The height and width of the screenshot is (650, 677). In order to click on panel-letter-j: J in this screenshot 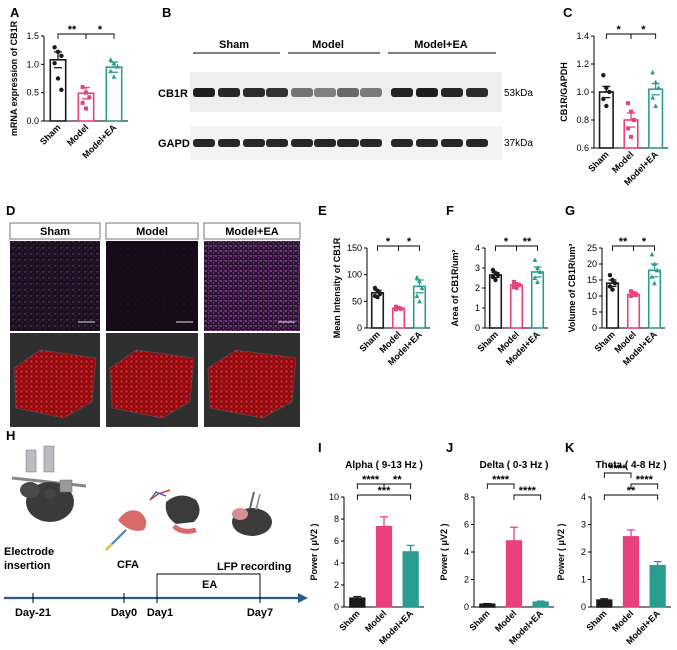, I will do `click(449, 447)`.